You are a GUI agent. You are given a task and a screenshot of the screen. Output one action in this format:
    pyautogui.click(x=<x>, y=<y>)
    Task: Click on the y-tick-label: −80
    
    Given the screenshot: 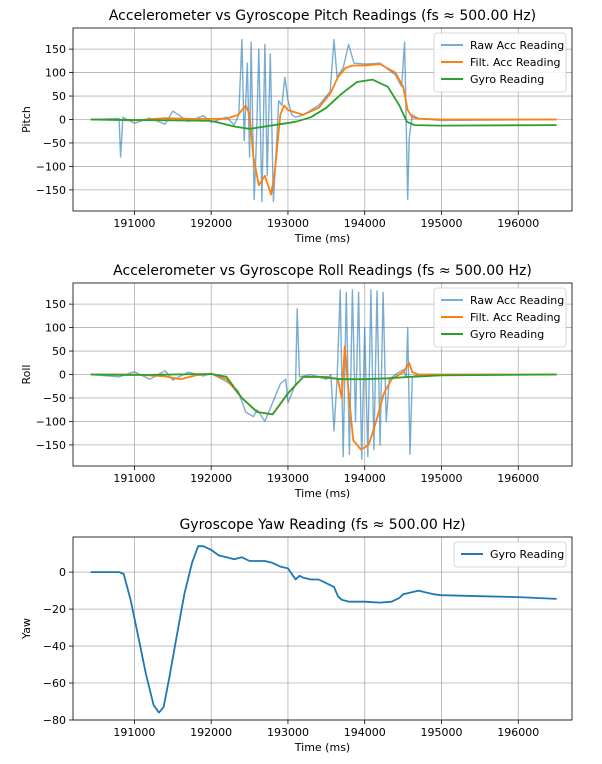 What is the action you would take?
    pyautogui.click(x=54, y=720)
    